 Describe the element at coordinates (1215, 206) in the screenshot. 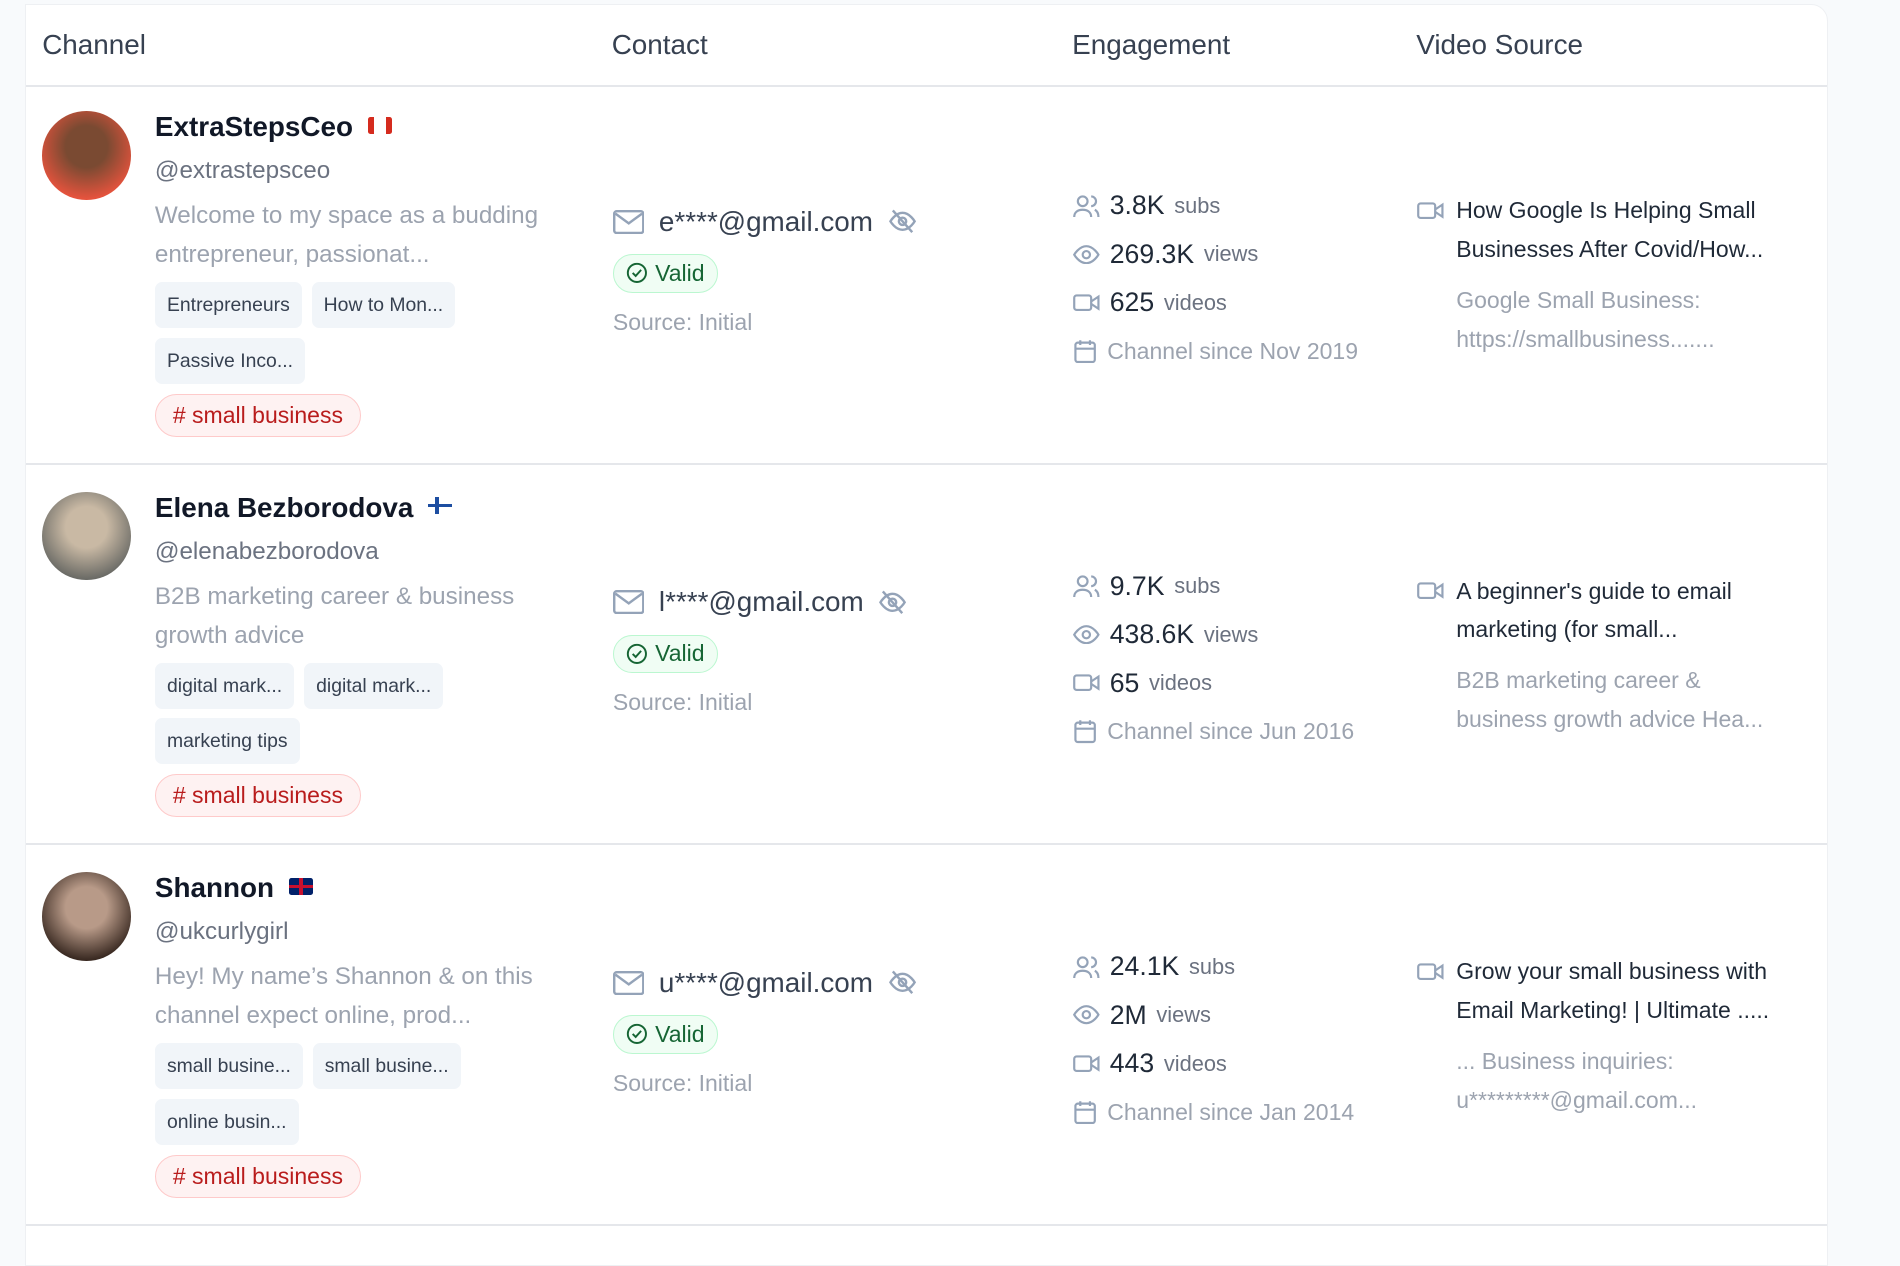

I see `subs-stat: 3.8K subs` at that location.